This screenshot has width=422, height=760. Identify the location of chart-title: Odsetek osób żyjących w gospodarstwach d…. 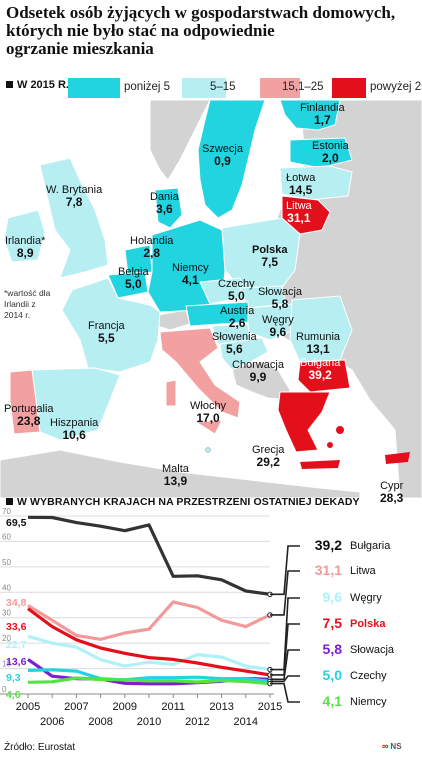
(211, 31).